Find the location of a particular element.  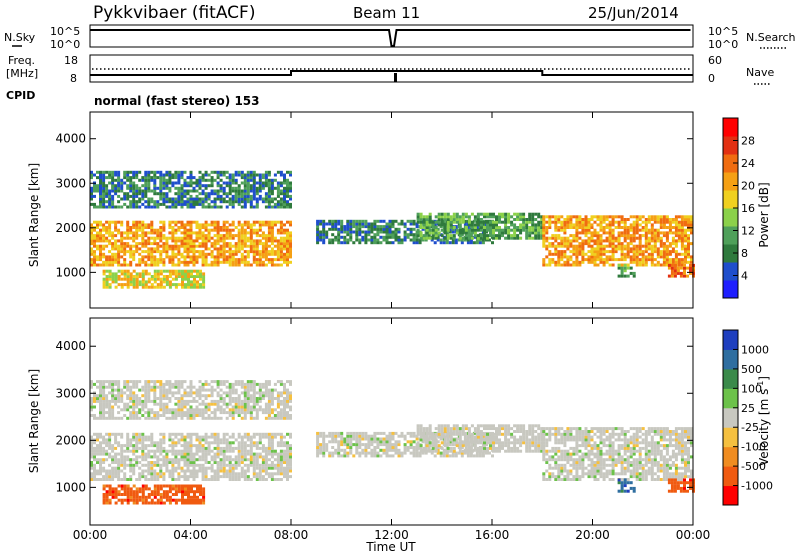

colorbar-tick-label: 28 is located at coordinates (748, 141).